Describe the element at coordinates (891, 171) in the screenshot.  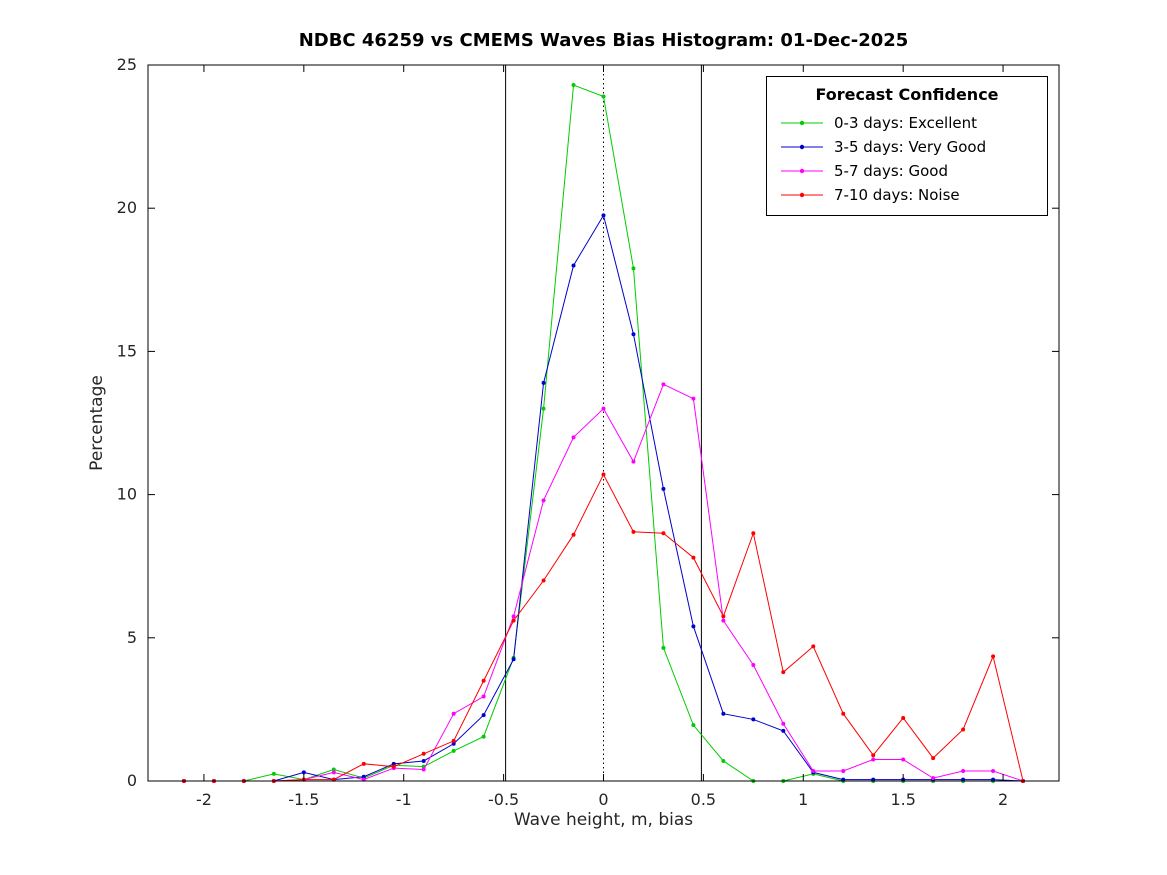
I see `legend-item-label: 5-7 days: Good` at that location.